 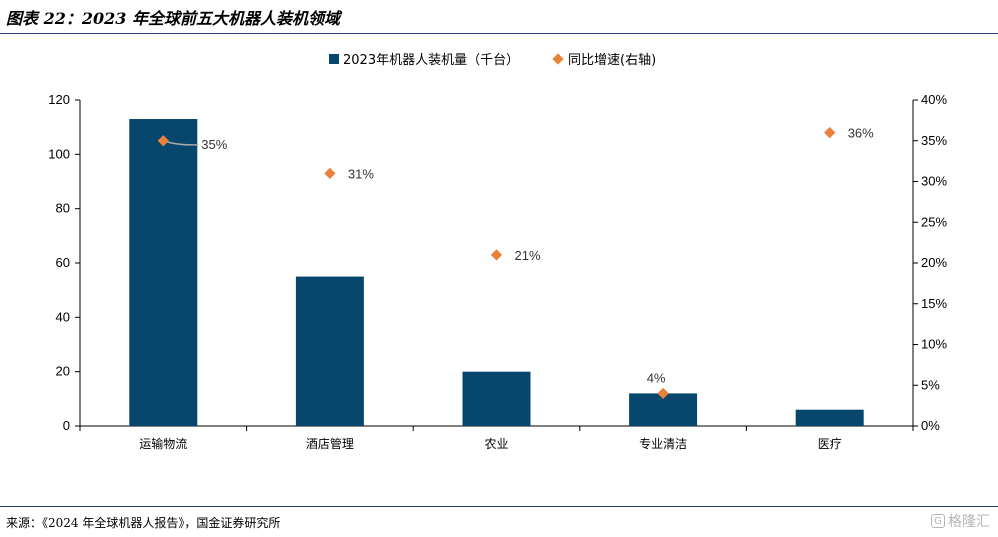 What do you see at coordinates (163, 443) in the screenshot?
I see `category-label: 运输物流` at bounding box center [163, 443].